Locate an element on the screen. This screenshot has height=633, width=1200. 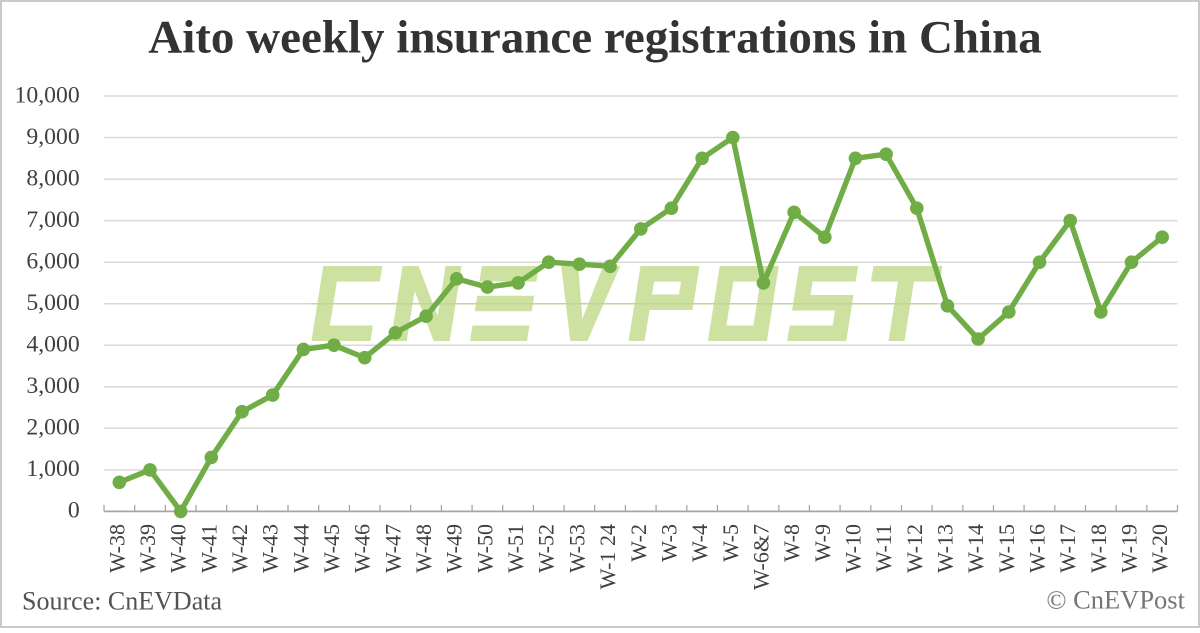
svg-text: W-38 is located at coordinates (116, 548).